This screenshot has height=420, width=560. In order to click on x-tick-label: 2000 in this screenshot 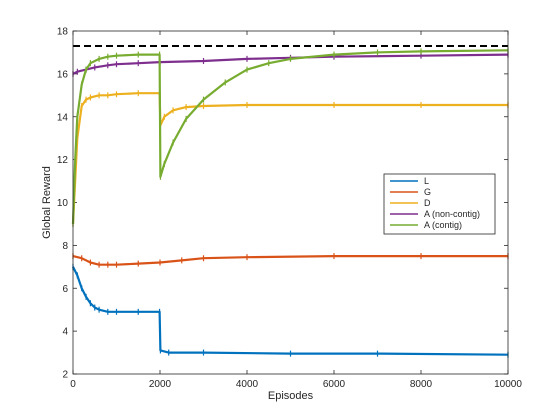, I will do `click(160, 384)`.